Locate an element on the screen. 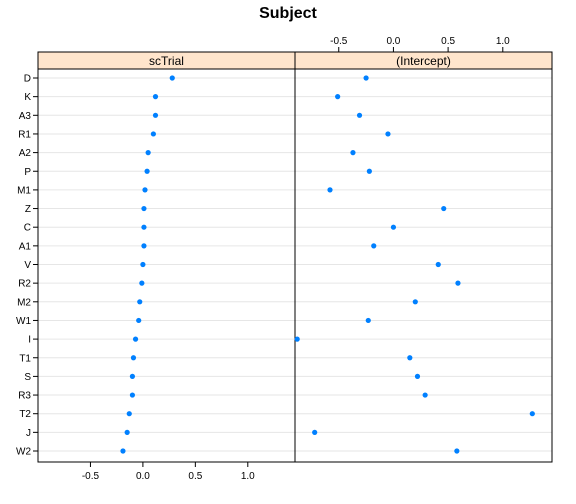 The image size is (576, 504). category-label: P is located at coordinates (27, 172).